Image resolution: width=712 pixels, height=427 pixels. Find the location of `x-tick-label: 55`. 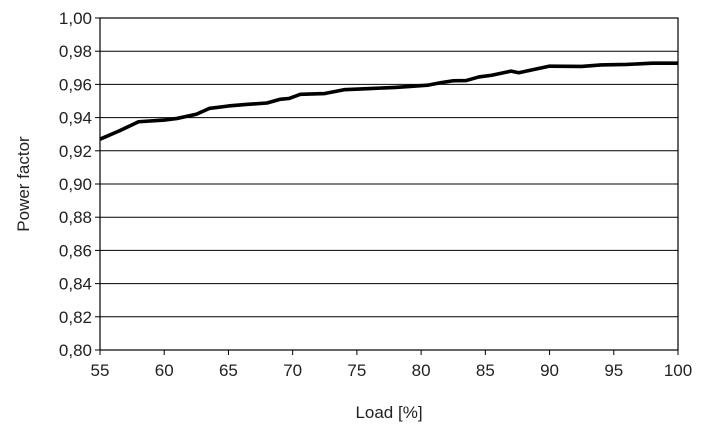

x-tick-label: 55 is located at coordinates (100, 370).